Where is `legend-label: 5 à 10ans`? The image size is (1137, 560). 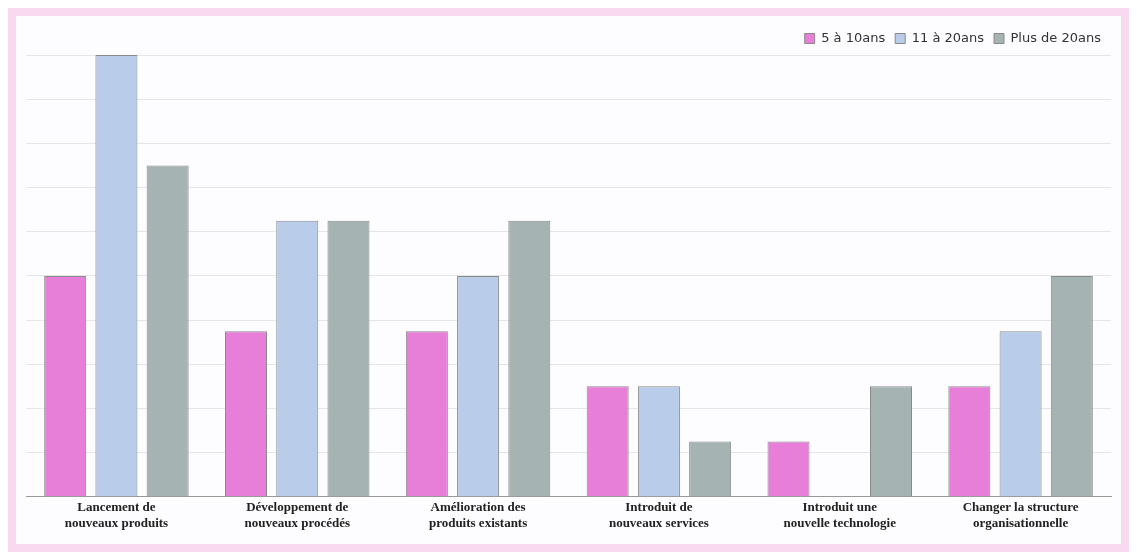 legend-label: 5 à 10ans is located at coordinates (853, 37).